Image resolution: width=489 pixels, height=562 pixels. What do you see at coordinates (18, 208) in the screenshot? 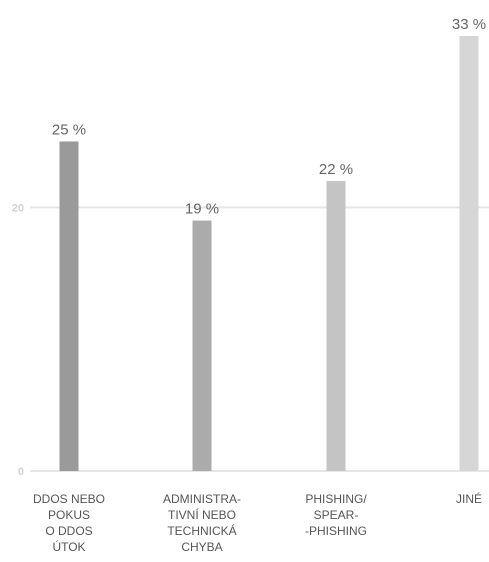
I see `y-tick-label: 20` at bounding box center [18, 208].